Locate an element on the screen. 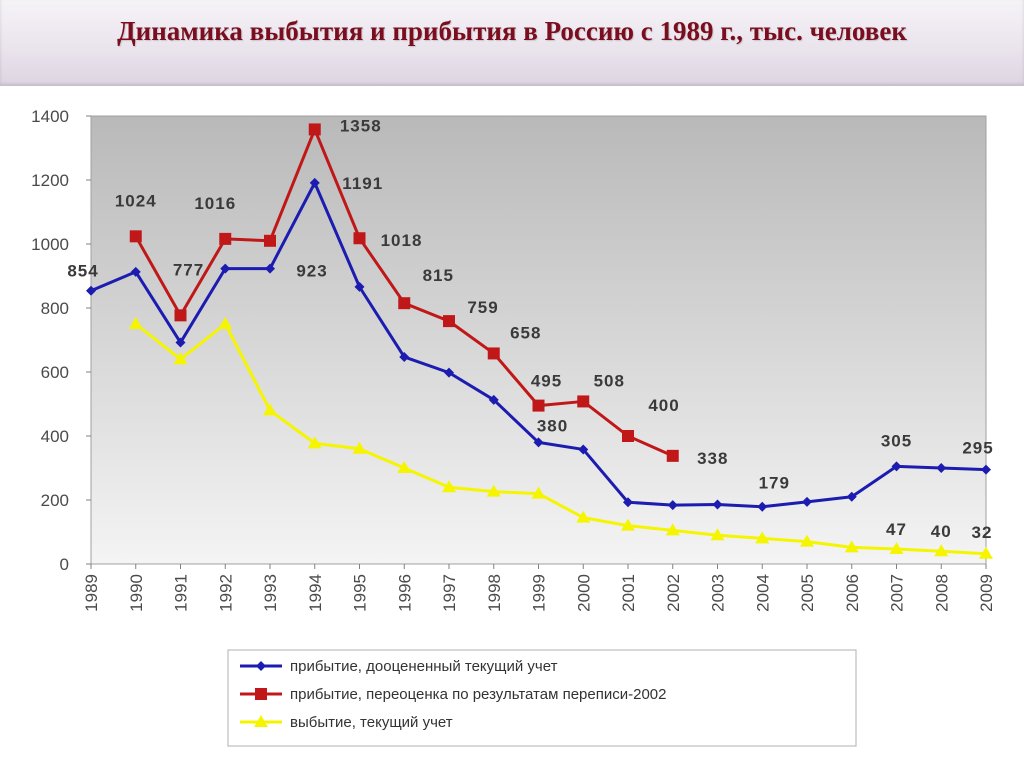 The image size is (1024, 768). x-tick-label: 1998 is located at coordinates (494, 593).